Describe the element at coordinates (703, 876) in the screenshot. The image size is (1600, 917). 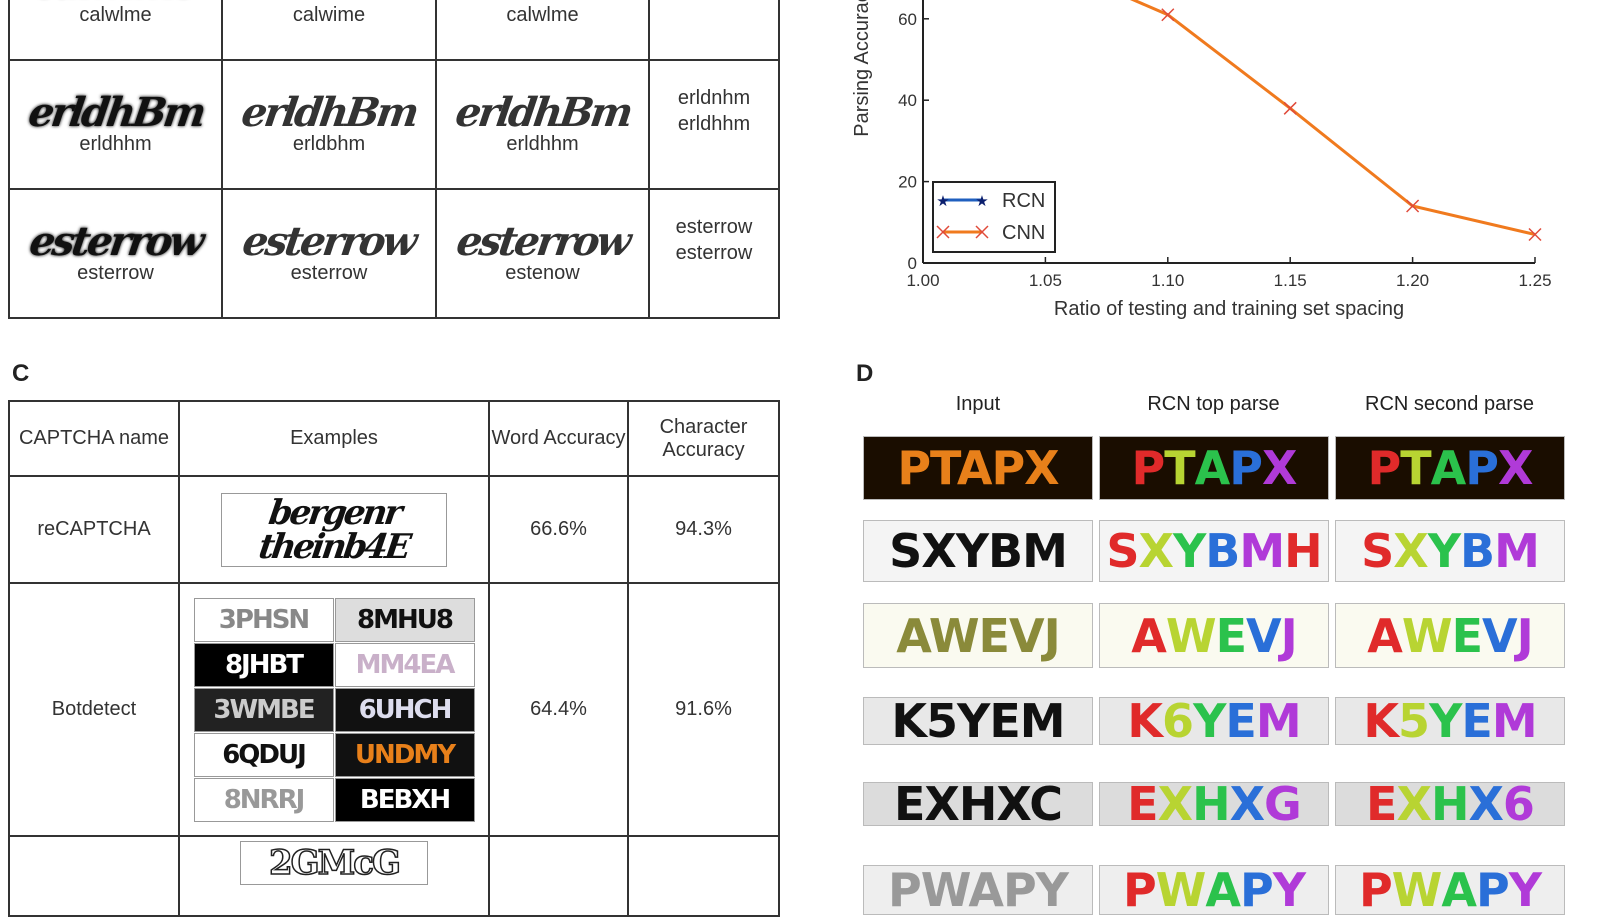
I see `character-accuracy` at that location.